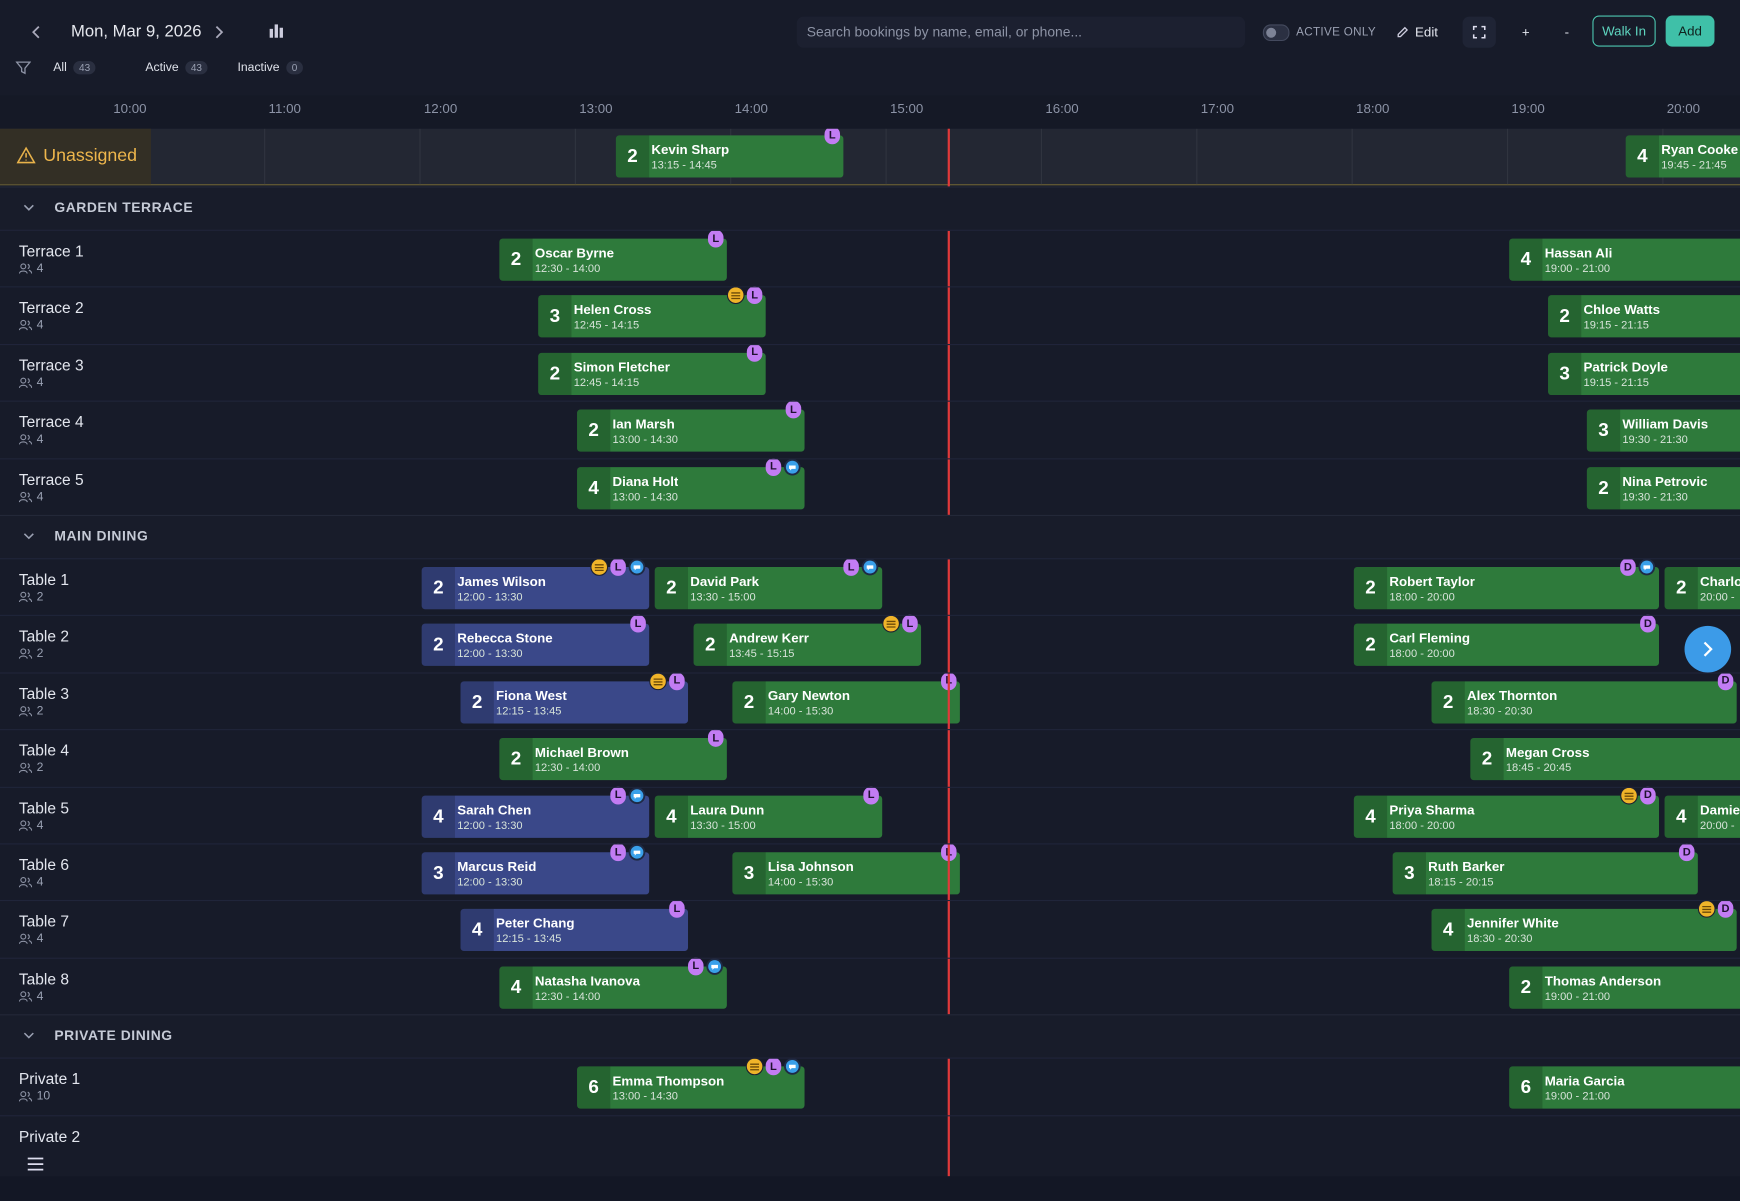  Describe the element at coordinates (684, 166) in the screenshot. I see `booking-time: 13:15 - 14:45` at that location.